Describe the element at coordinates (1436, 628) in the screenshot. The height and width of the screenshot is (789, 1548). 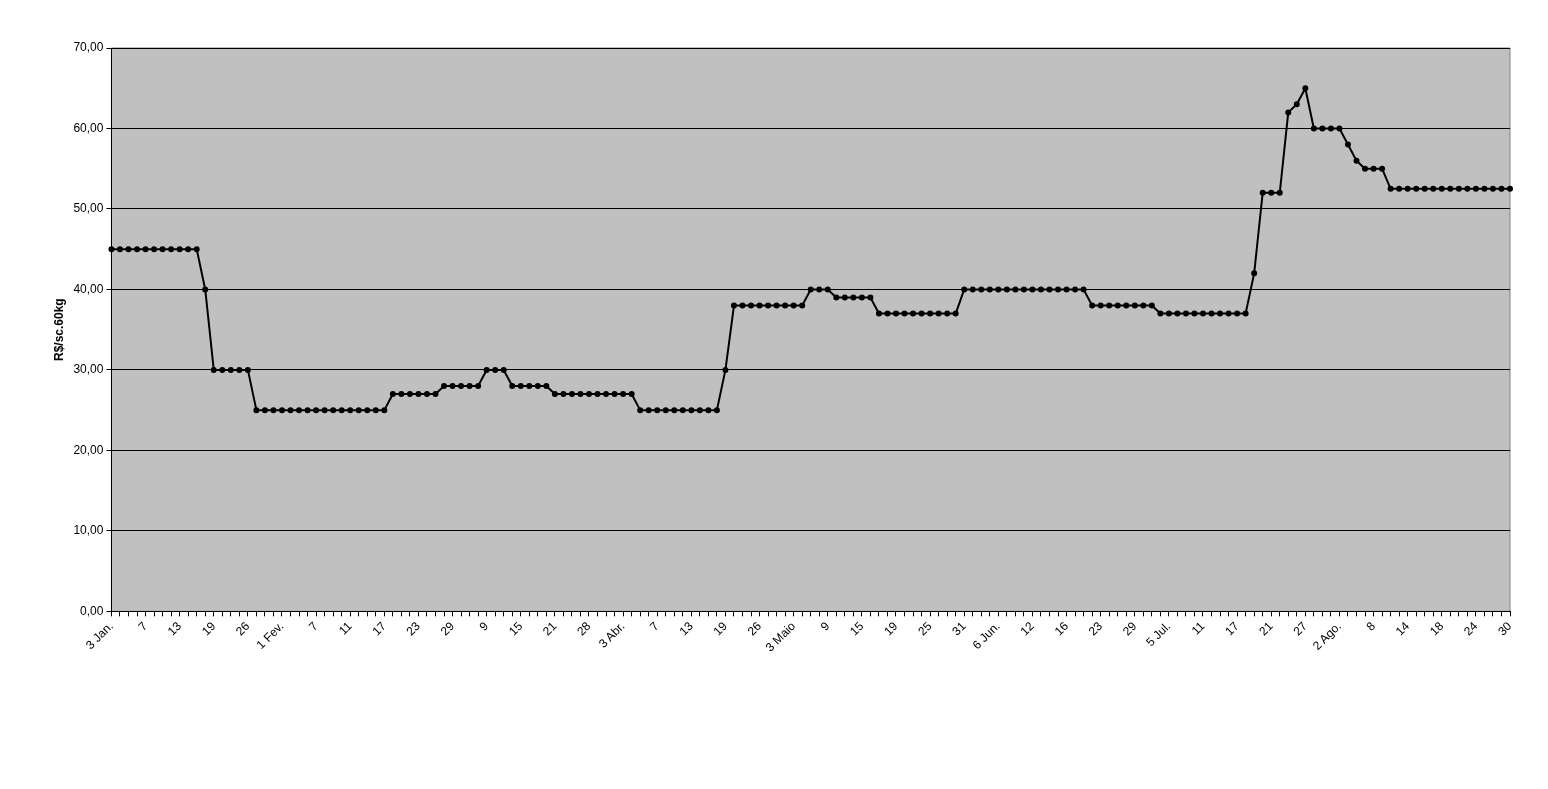
I see `x-tick-label: 18` at that location.